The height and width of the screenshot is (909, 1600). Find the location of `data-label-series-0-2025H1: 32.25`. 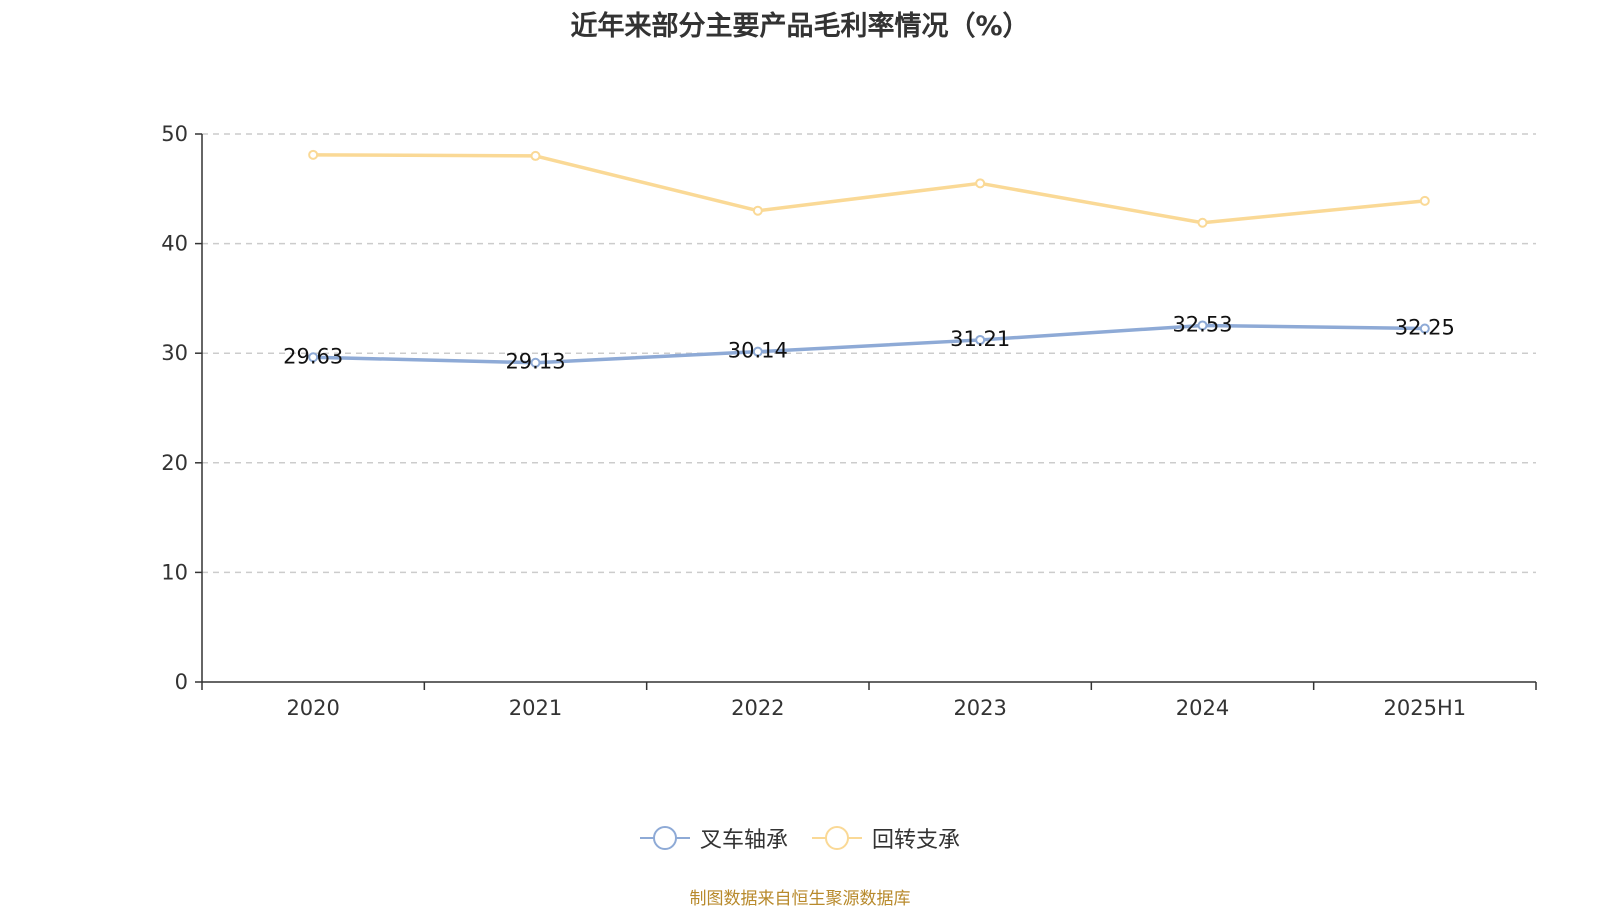

data-label-series-0-2025H1: 32.25 is located at coordinates (1425, 328).